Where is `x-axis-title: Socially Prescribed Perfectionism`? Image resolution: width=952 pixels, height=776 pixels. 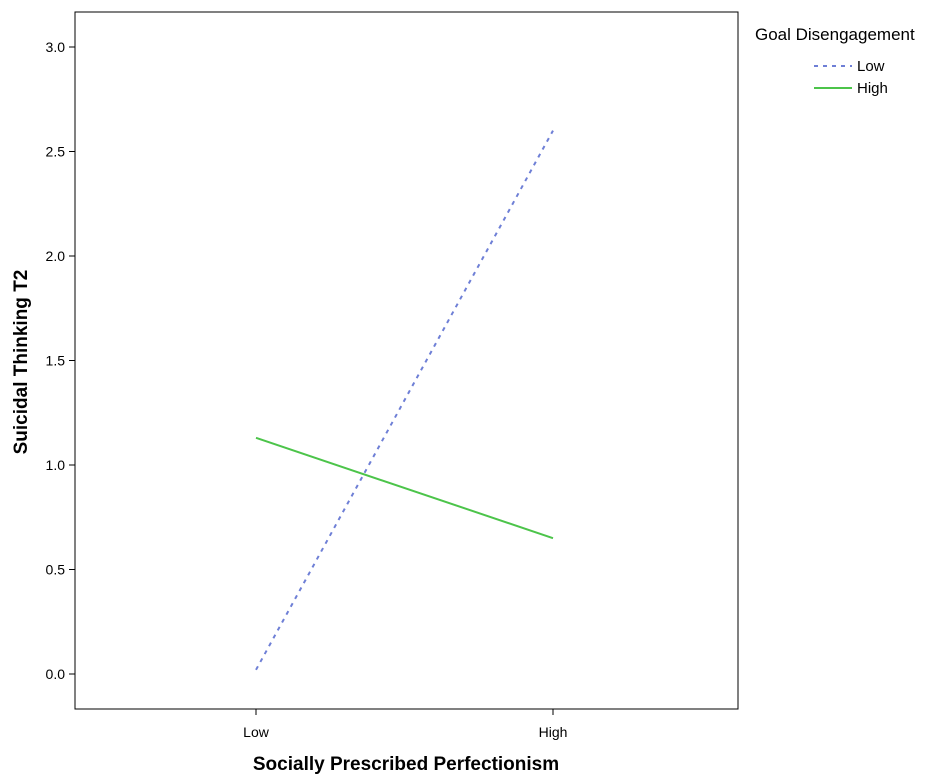 x-axis-title: Socially Prescribed Perfectionism is located at coordinates (406, 764).